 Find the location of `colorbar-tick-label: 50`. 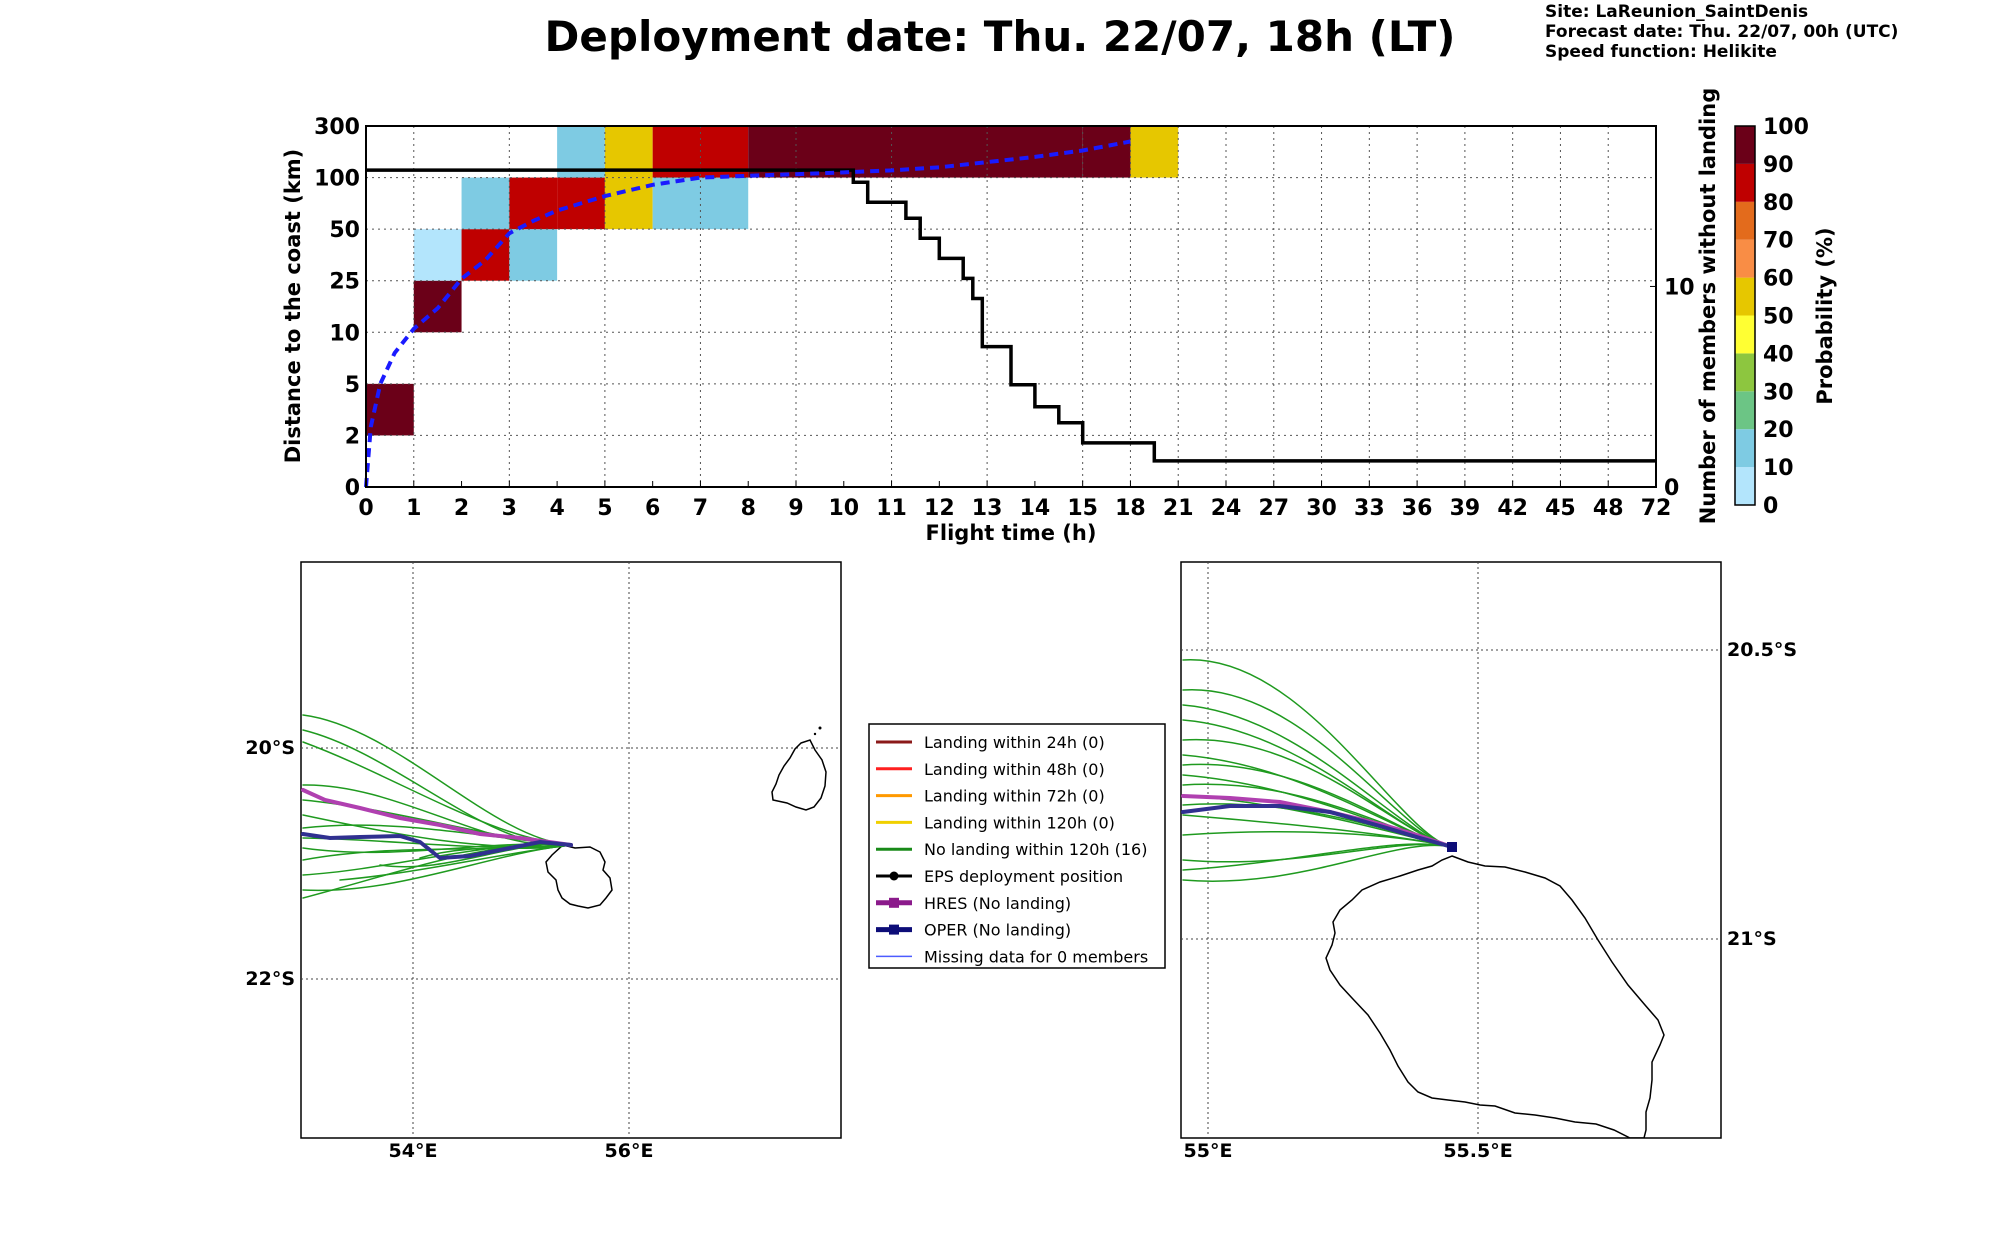

colorbar-tick-label: 50 is located at coordinates (1778, 317).